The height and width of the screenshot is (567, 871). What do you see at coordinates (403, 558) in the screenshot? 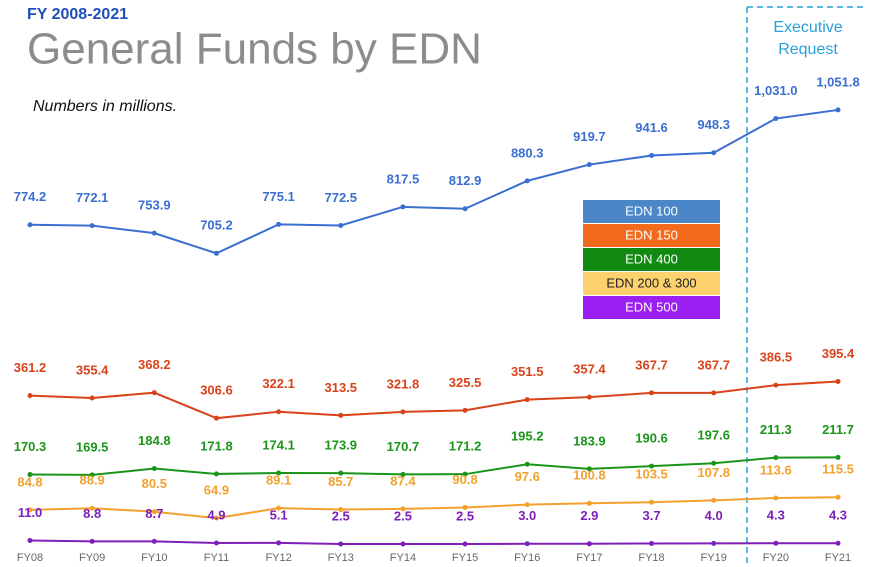
I see `x-tick-label: FY14` at bounding box center [403, 558].